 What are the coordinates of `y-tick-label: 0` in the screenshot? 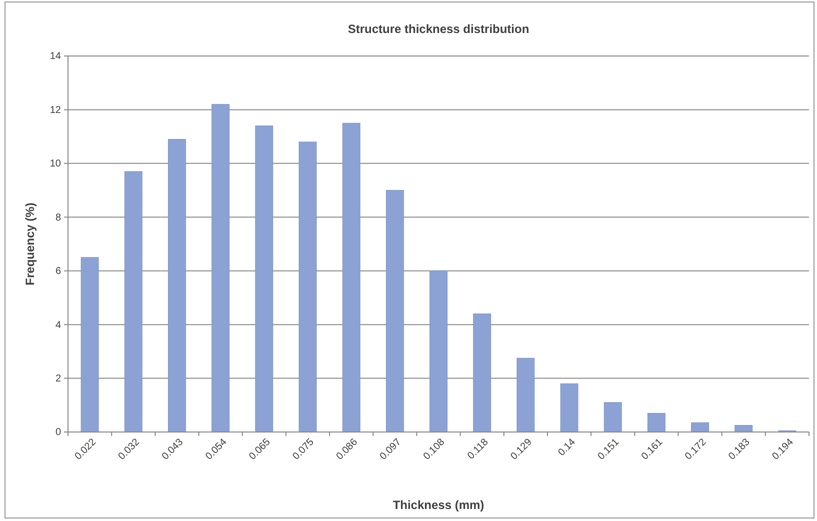 It's located at (58, 432).